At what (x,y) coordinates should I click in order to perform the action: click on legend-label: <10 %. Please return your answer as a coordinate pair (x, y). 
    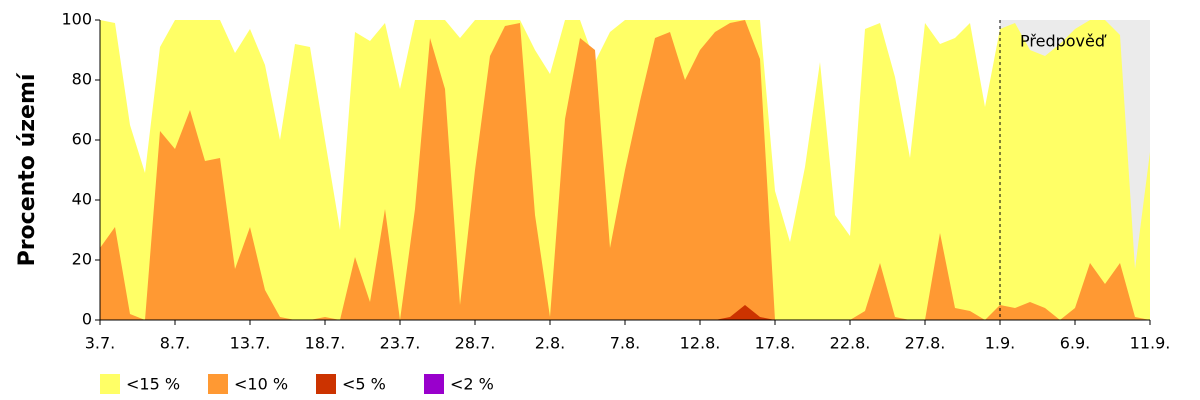
    Looking at the image, I should click on (261, 384).